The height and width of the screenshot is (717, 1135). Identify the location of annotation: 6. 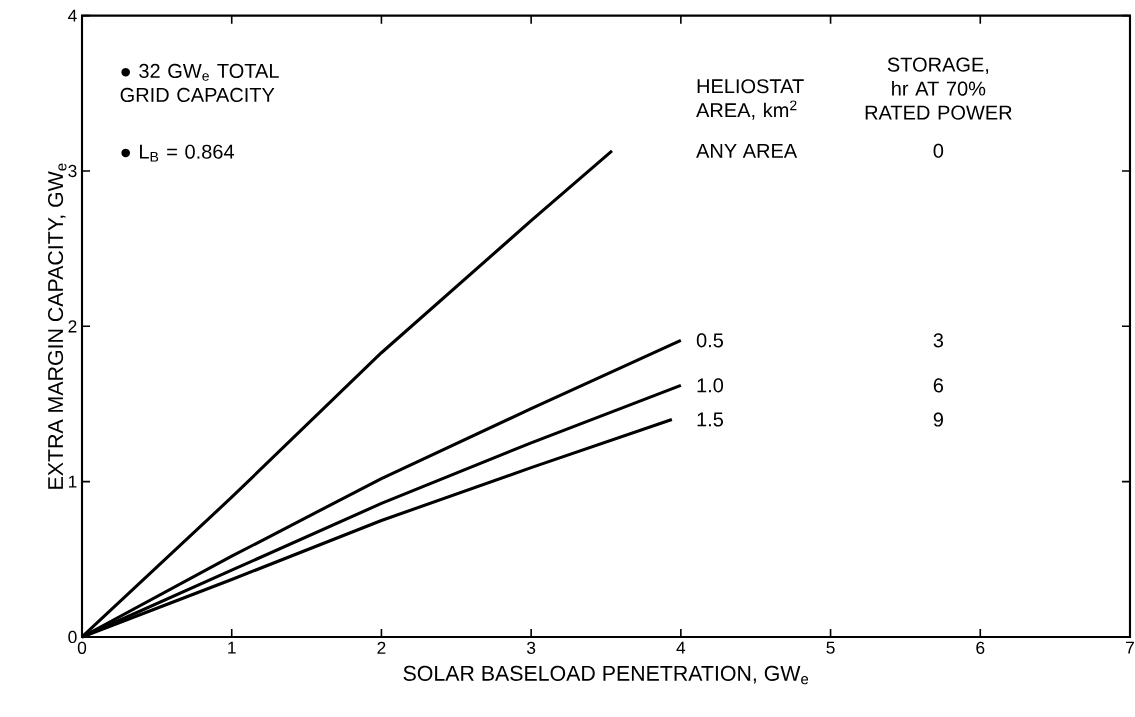
(938, 385).